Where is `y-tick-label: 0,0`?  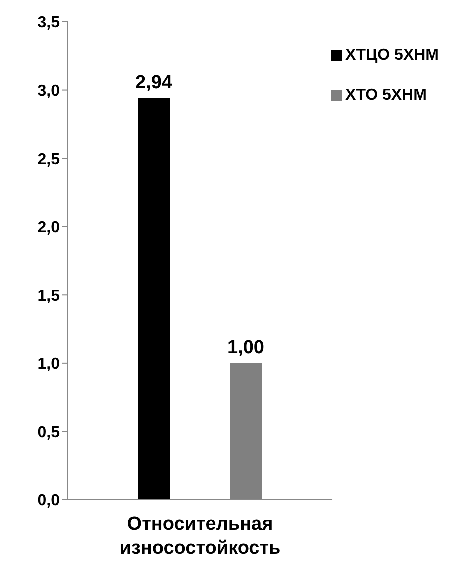 y-tick-label: 0,0 is located at coordinates (49, 501).